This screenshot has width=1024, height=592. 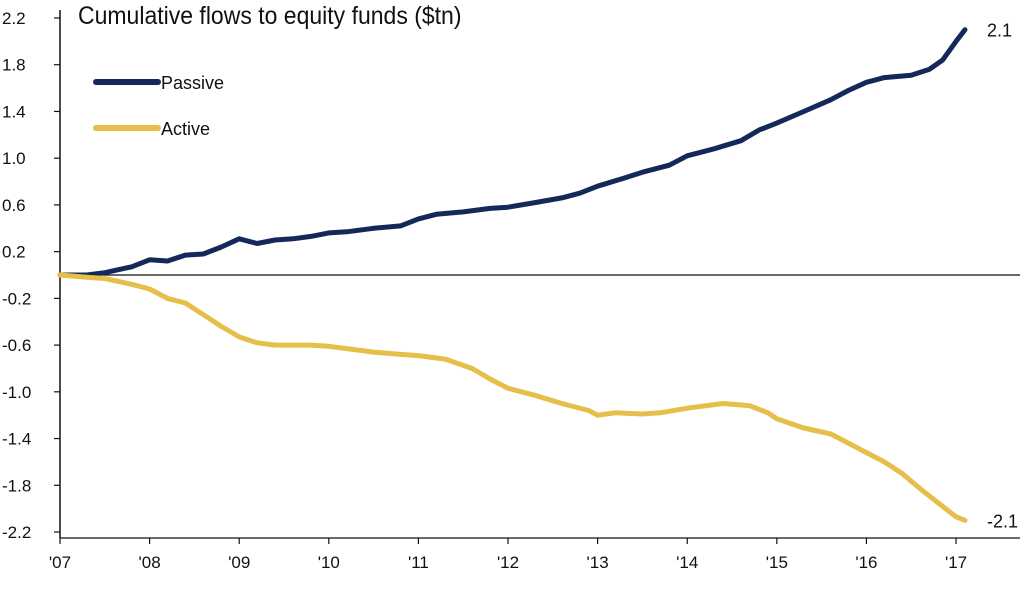 What do you see at coordinates (14, 205) in the screenshot?
I see `y-tick-label: 0.6` at bounding box center [14, 205].